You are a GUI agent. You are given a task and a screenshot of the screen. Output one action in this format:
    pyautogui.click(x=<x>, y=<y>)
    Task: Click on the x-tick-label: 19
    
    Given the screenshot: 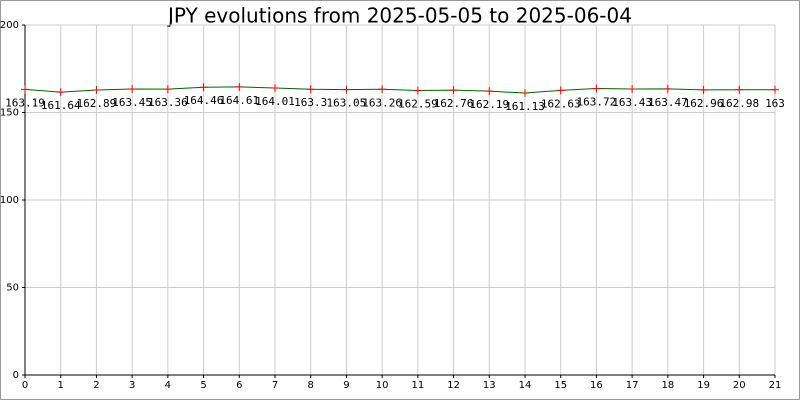 What is the action you would take?
    pyautogui.click(x=703, y=385)
    